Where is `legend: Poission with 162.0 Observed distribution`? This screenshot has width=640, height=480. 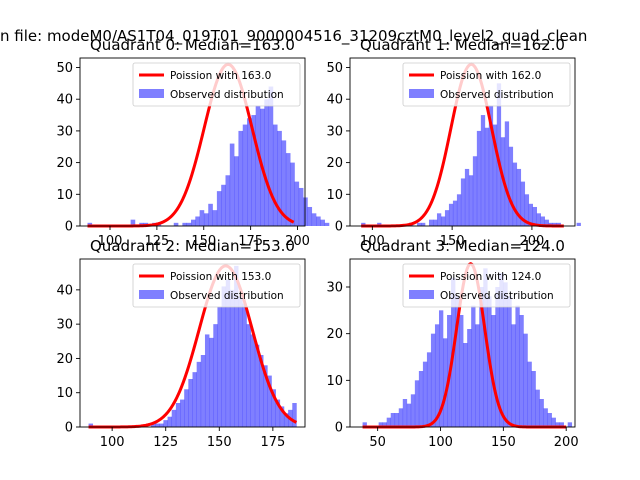
legend: Poission with 162.0 Observed distribution is located at coordinates (486, 84).